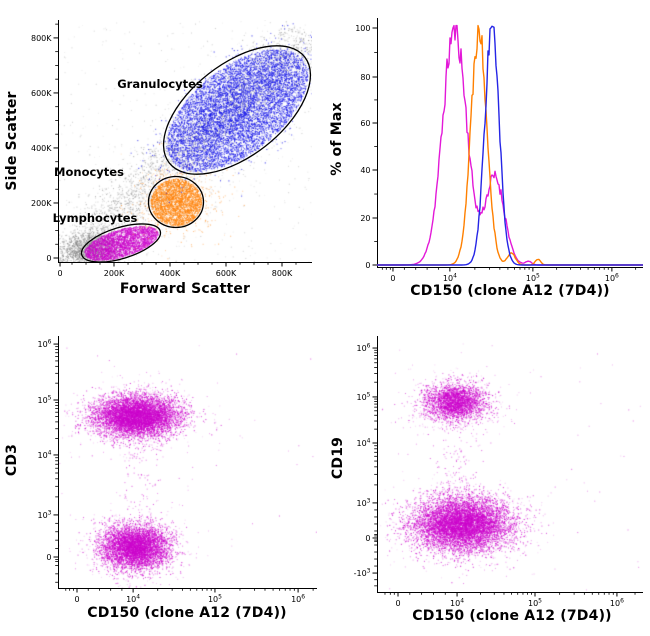  Describe the element at coordinates (362, 573) in the screenshot. I see `svg-text: -103` at that location.